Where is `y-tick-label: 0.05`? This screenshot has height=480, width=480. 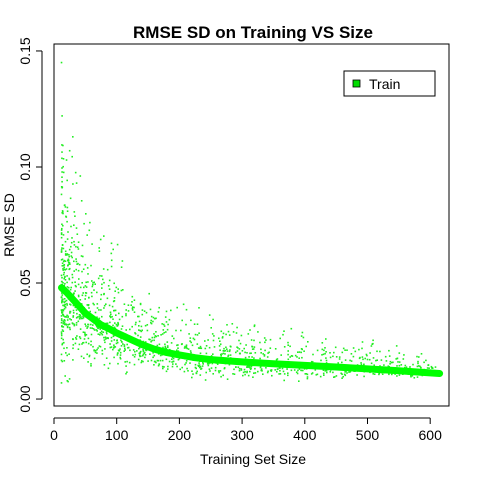 y-tick-label: 0.05 is located at coordinates (25, 282).